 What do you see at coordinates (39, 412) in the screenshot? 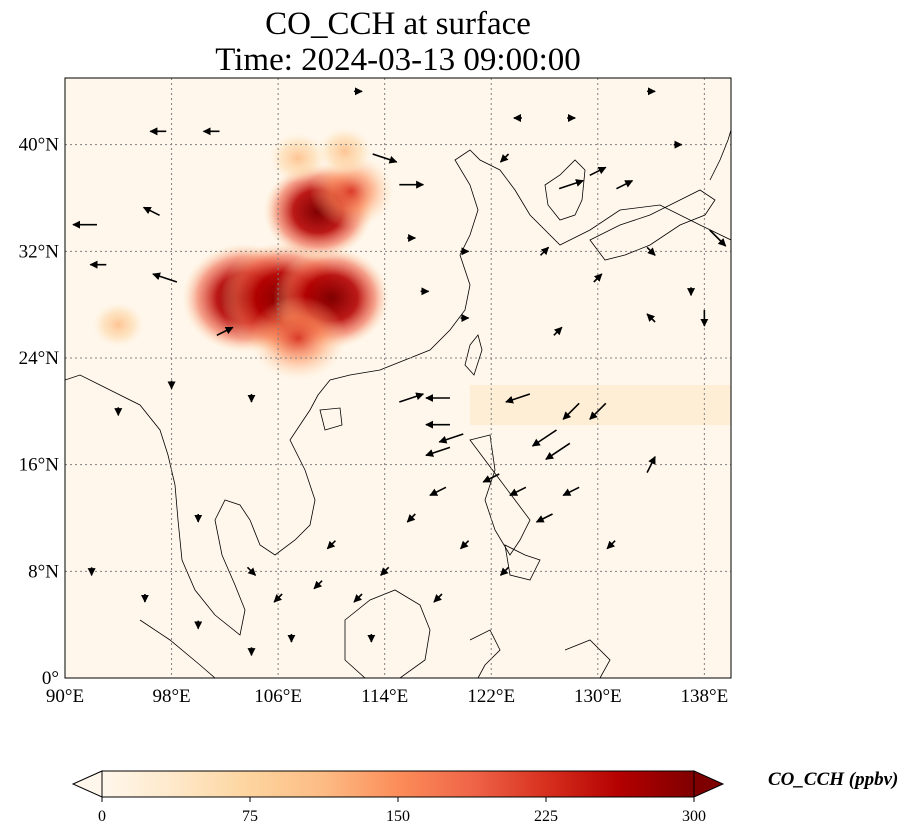
I see `latitude-axis: 0° 8°N 16°N 24°N 32°N 40°N` at bounding box center [39, 412].